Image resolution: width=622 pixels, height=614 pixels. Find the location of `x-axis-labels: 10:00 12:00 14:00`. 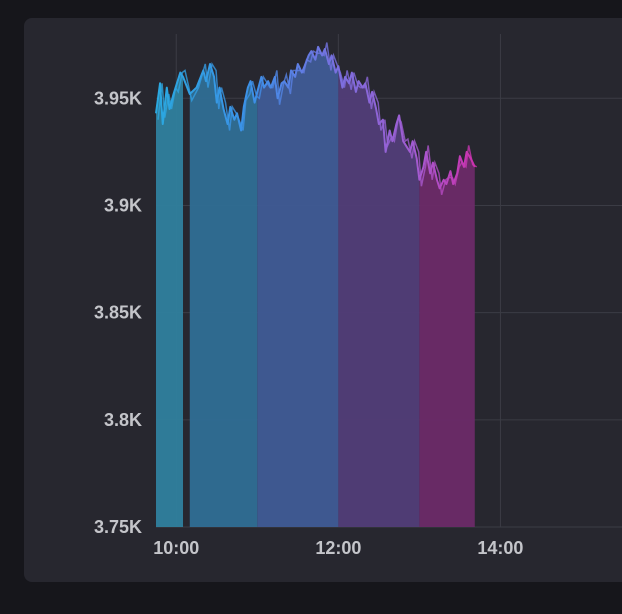

x-axis-labels: 10:00 12:00 14:00 is located at coordinates (338, 548).